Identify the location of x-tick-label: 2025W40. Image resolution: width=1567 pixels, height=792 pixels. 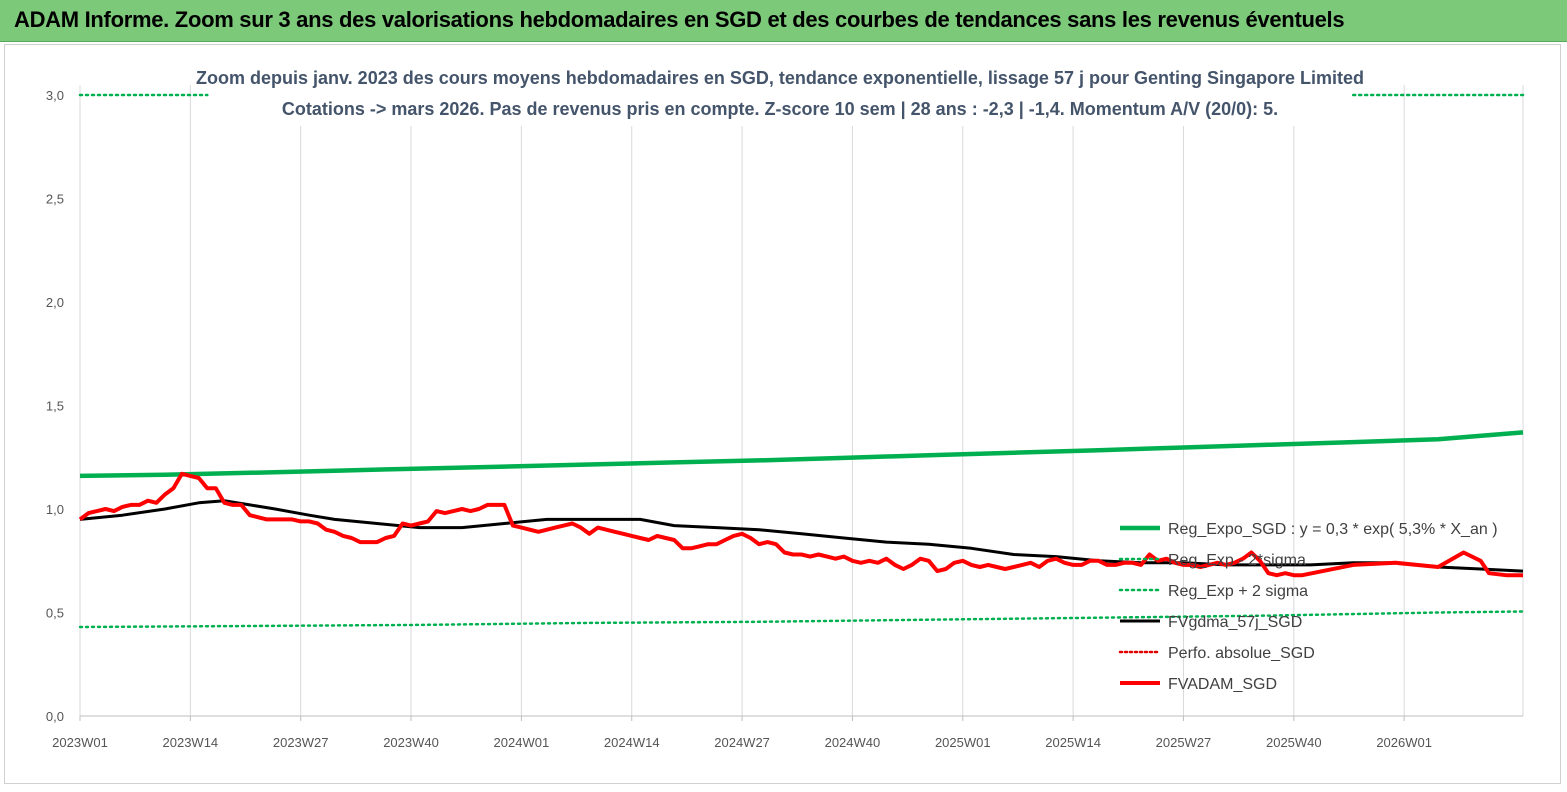
(1294, 742).